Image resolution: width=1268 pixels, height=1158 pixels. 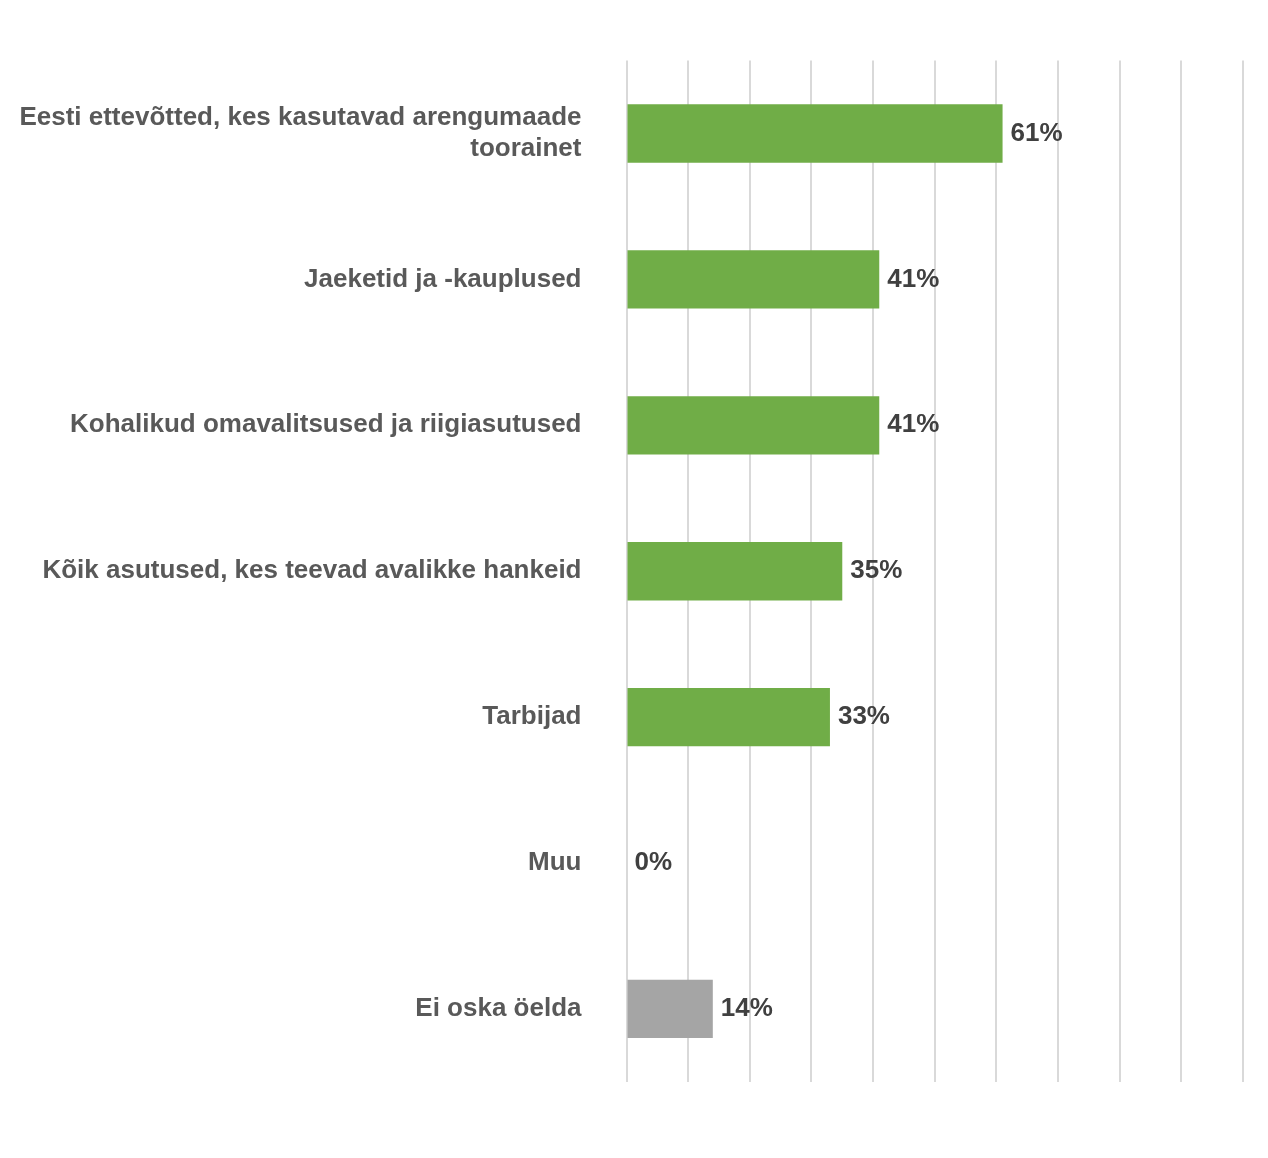 What do you see at coordinates (326, 423) in the screenshot?
I see `y-tick-label: Kohalikud omavalitsused ja riigiasutused` at bounding box center [326, 423].